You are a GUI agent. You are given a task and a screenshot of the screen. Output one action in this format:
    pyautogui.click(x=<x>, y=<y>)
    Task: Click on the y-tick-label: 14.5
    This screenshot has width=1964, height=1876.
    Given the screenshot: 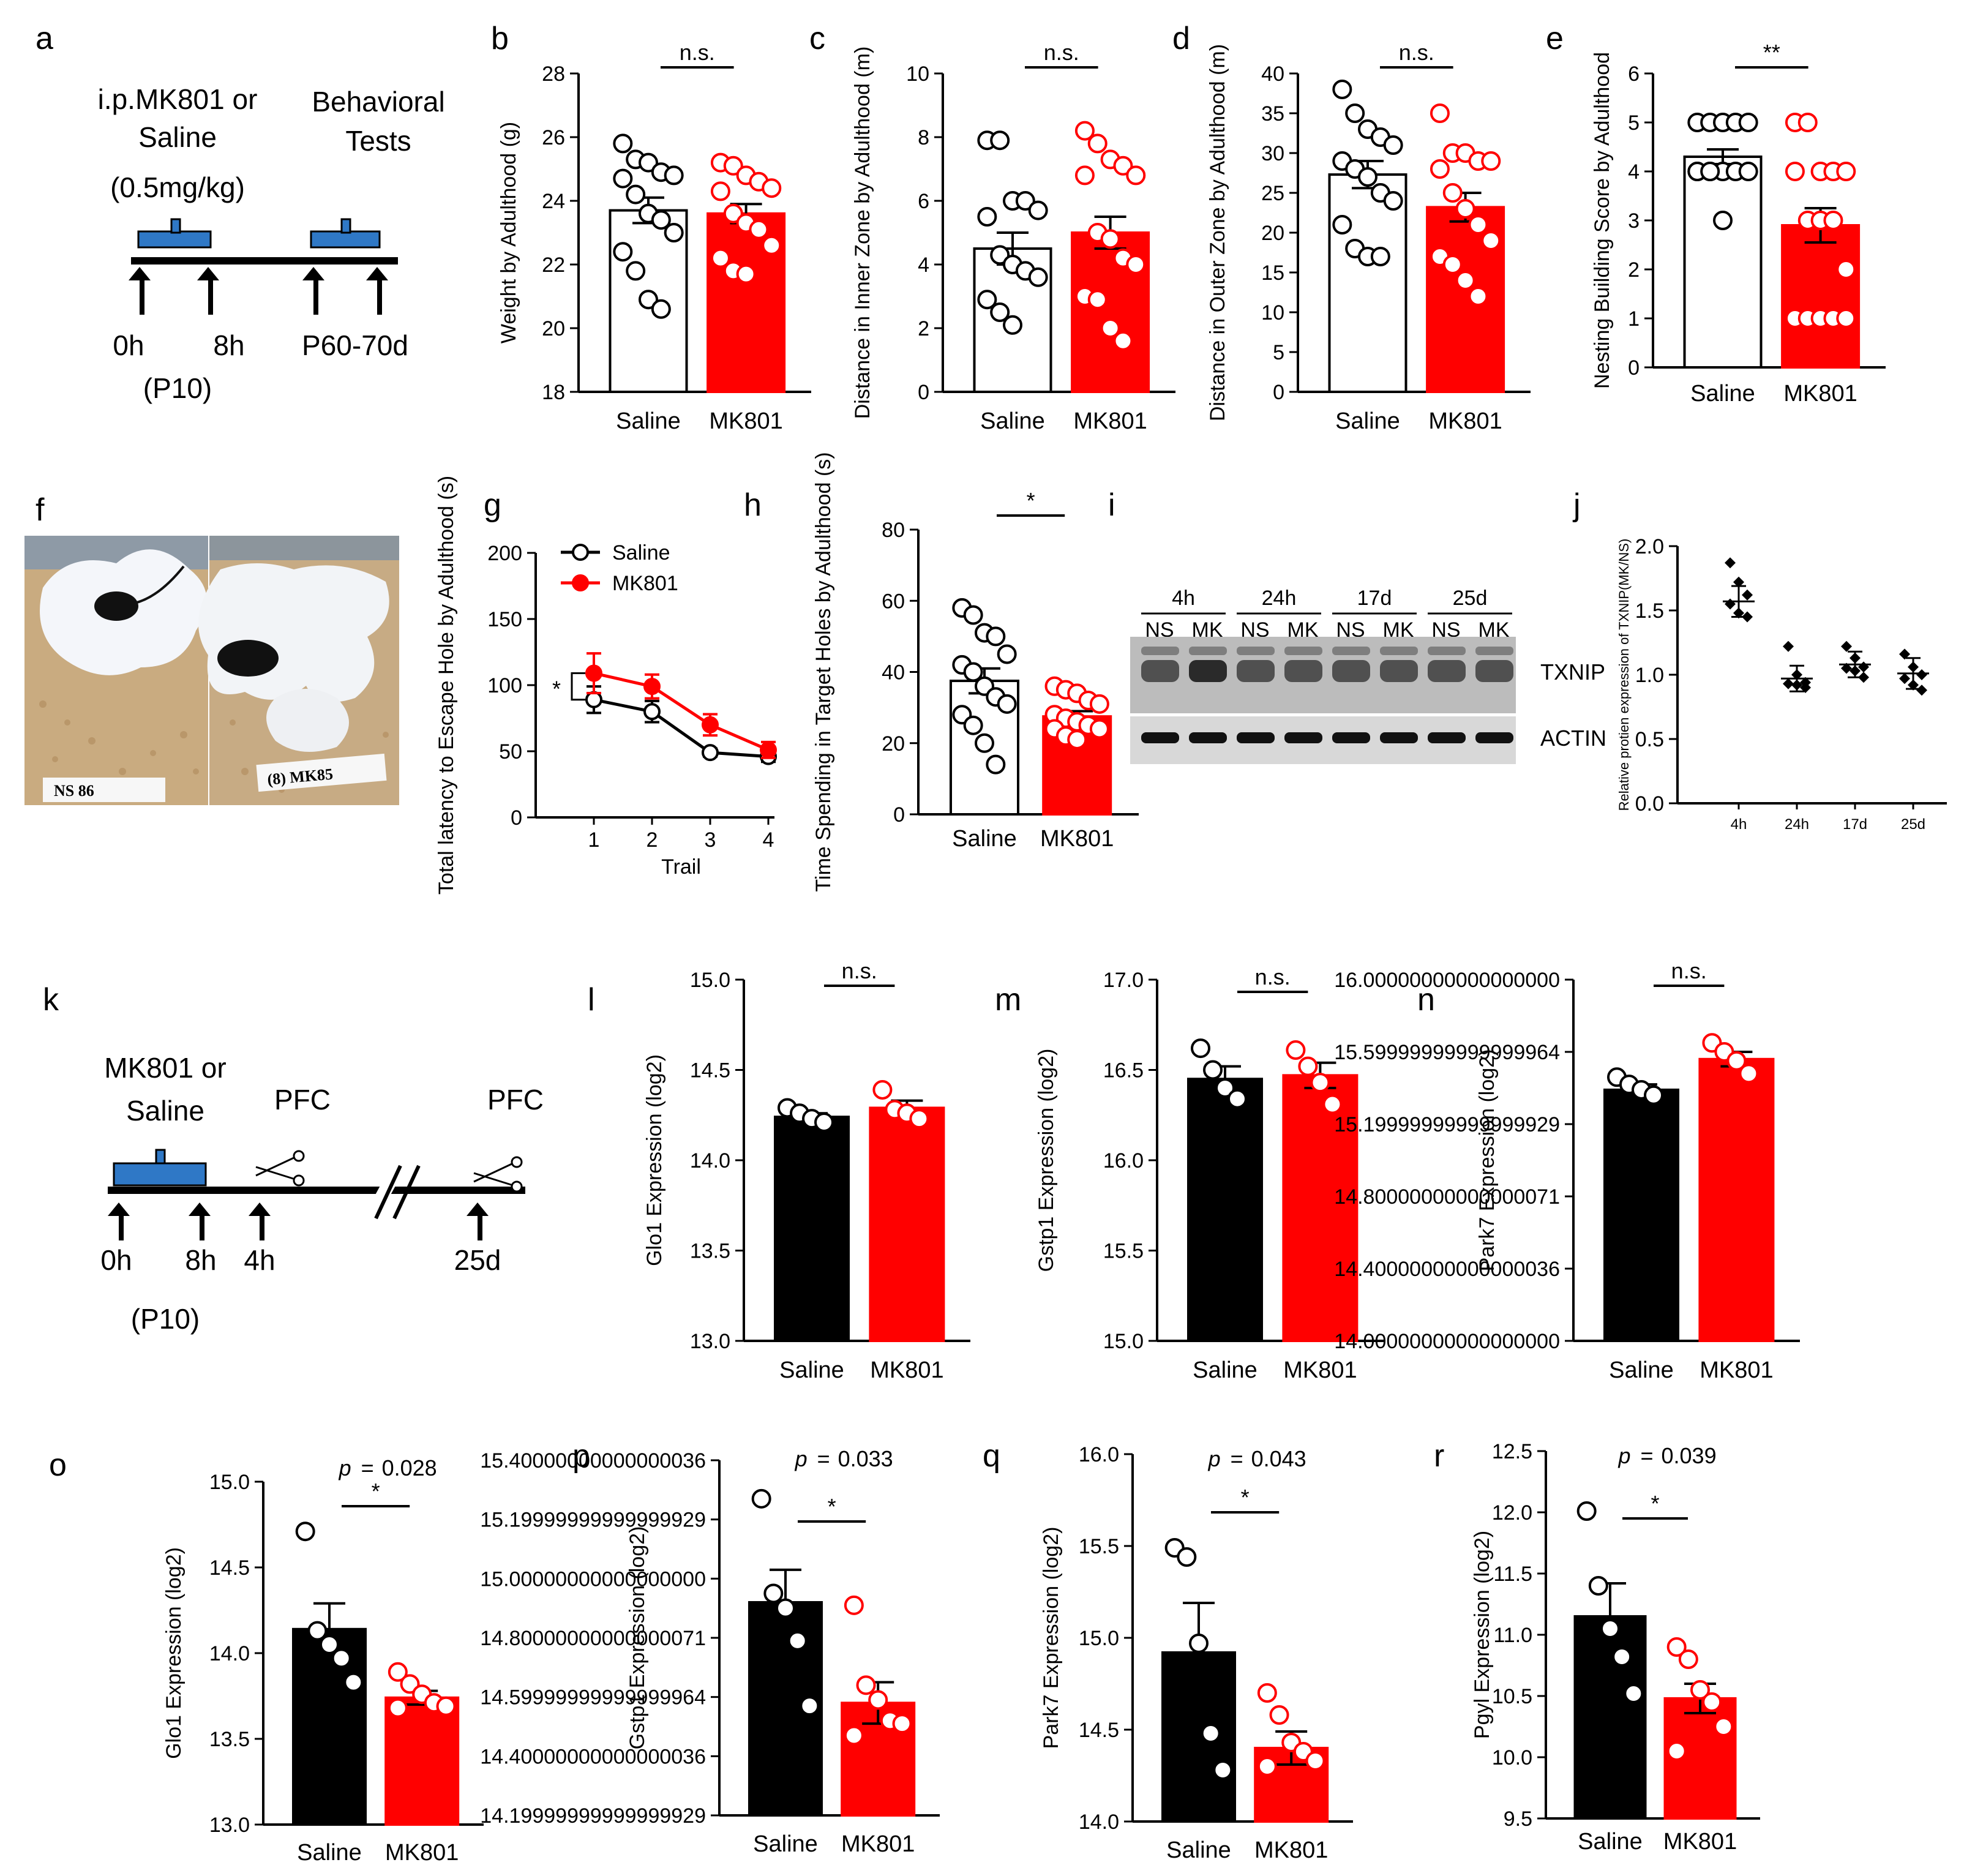 What is the action you would take?
    pyautogui.click(x=710, y=1070)
    